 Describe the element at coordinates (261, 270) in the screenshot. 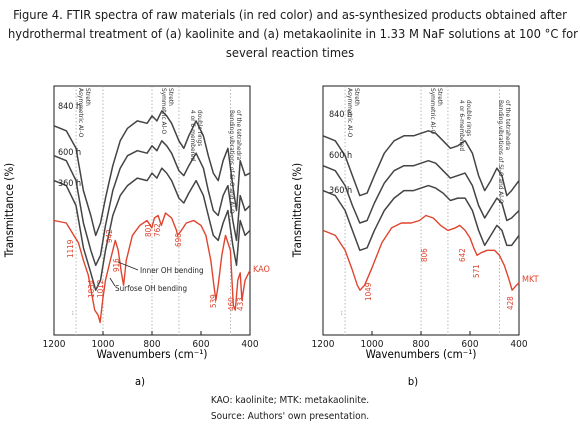

I see `series-label-a-kao: KAO` at that location.